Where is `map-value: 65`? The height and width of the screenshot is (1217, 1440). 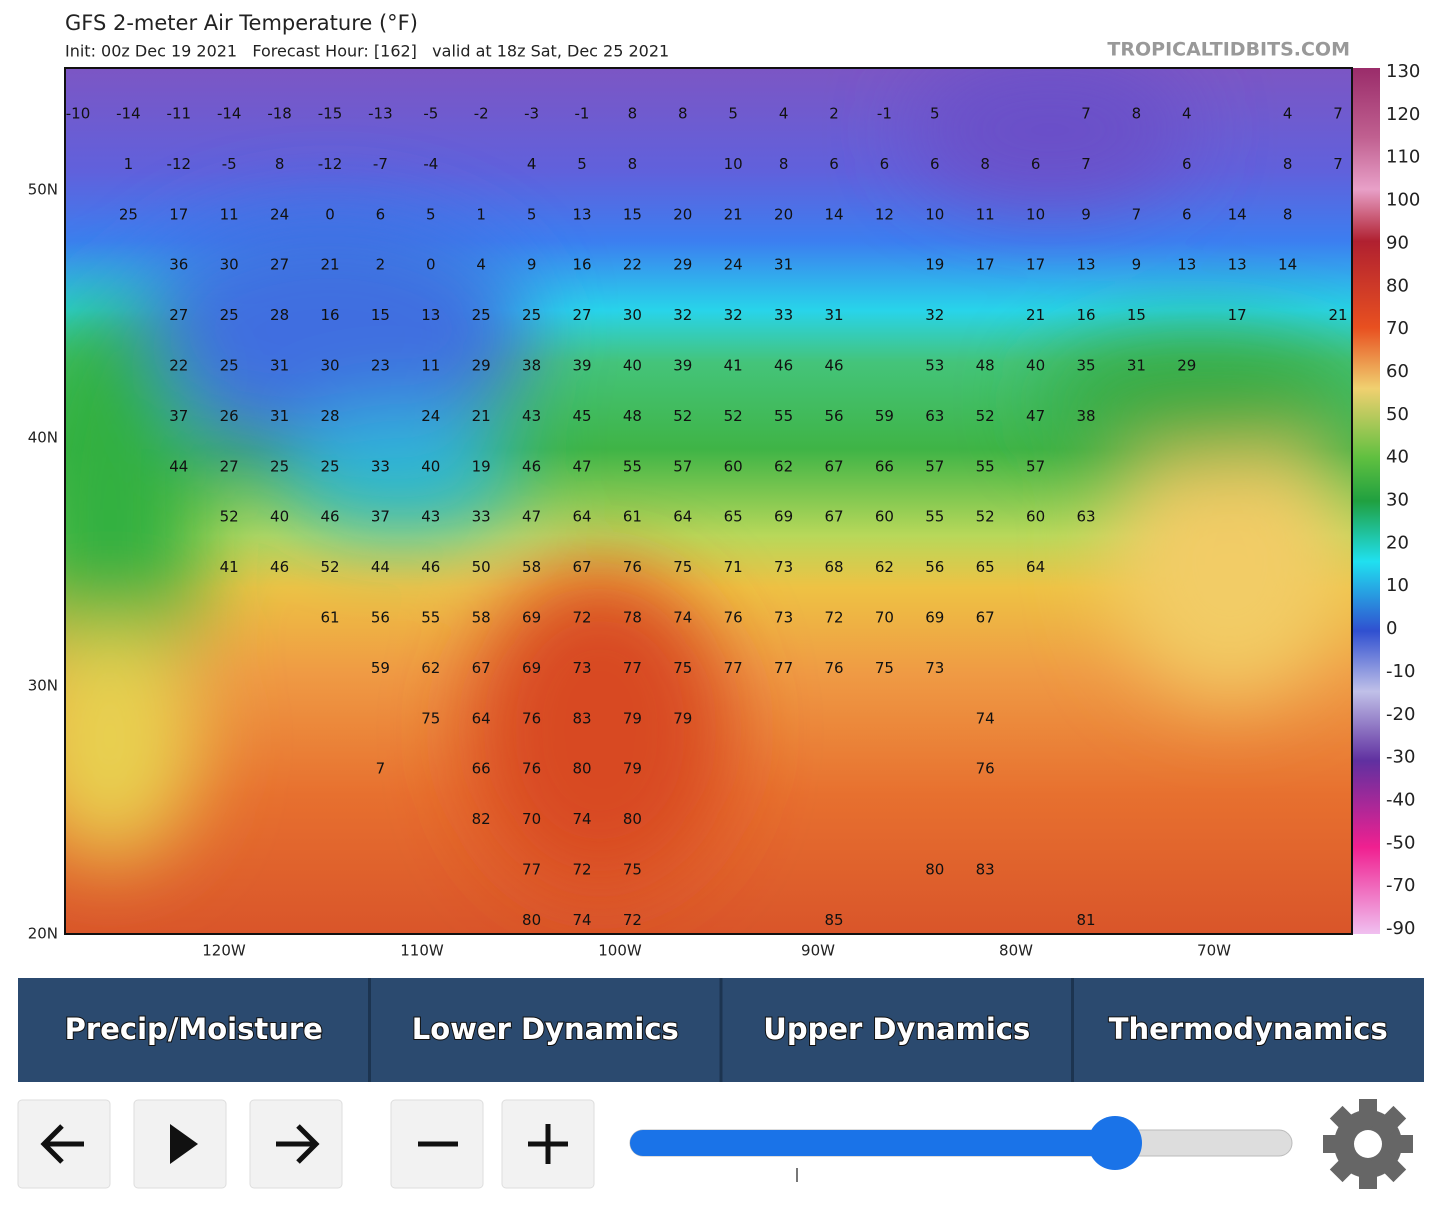
map-value: 65 is located at coordinates (733, 517).